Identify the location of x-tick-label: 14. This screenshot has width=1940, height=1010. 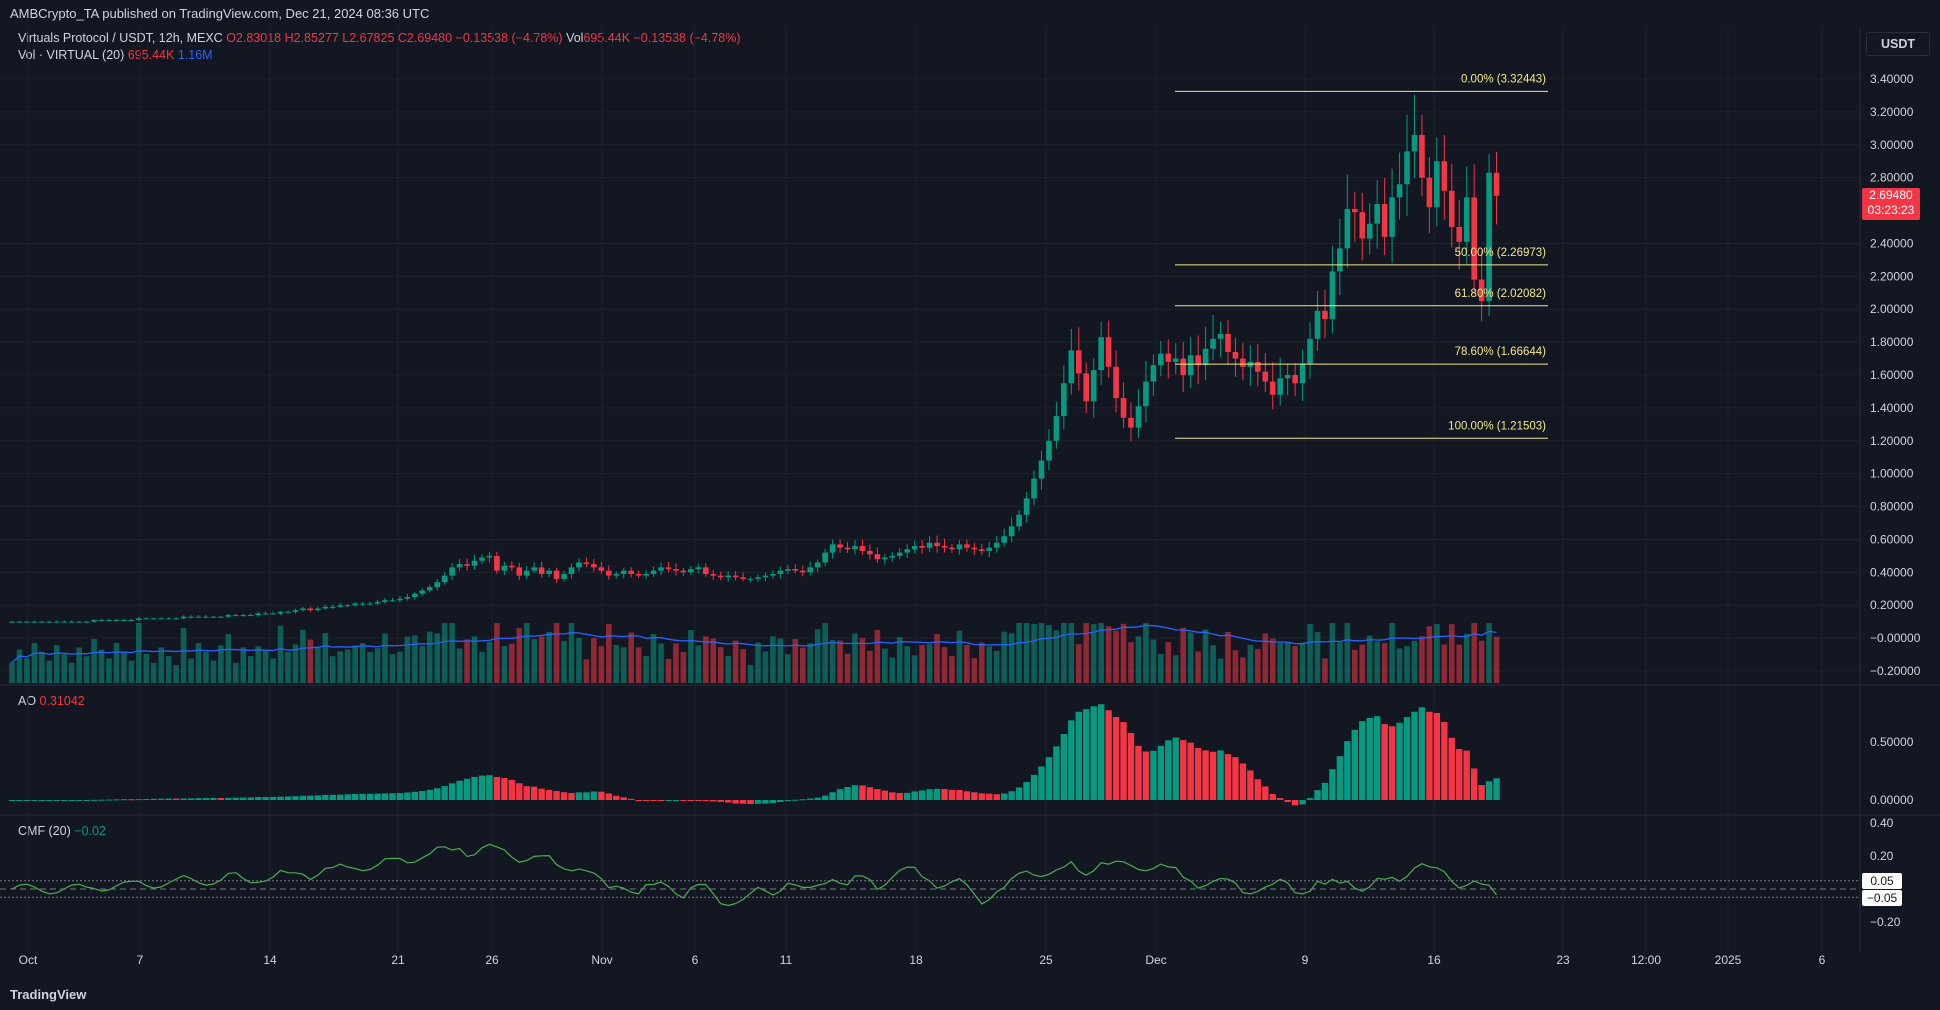
(270, 960).